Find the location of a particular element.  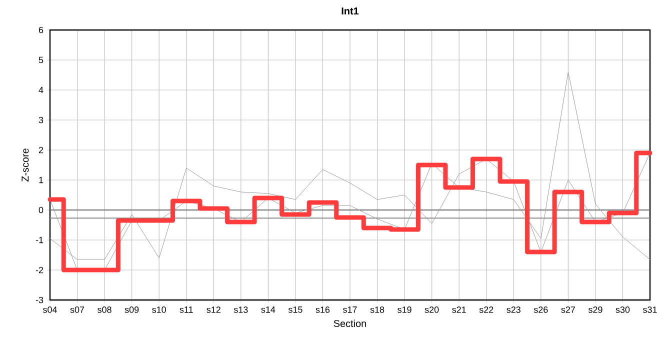

x-tick-label: s04 is located at coordinates (50, 309).